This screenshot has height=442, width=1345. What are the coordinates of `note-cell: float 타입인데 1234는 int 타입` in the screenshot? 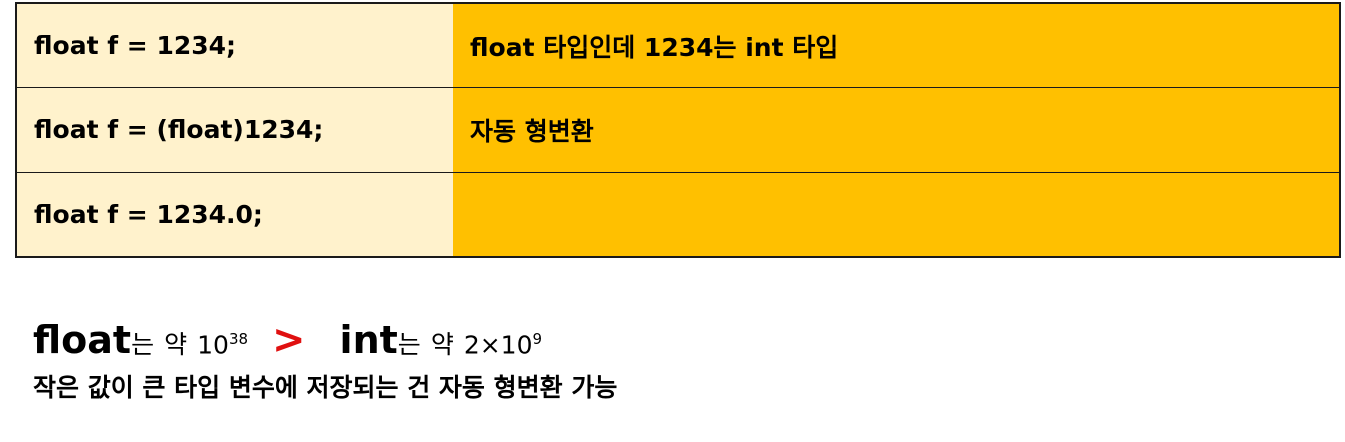 It's located at (896, 46).